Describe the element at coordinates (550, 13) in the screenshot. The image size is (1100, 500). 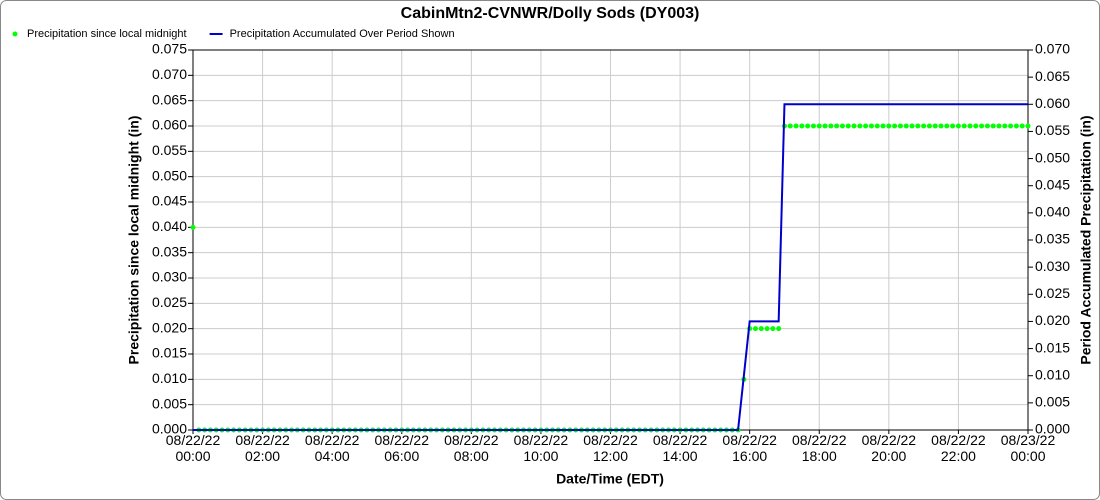
I see `chart-title: CabinMtn2-CVNWR/Dolly Sods (DY003)` at that location.